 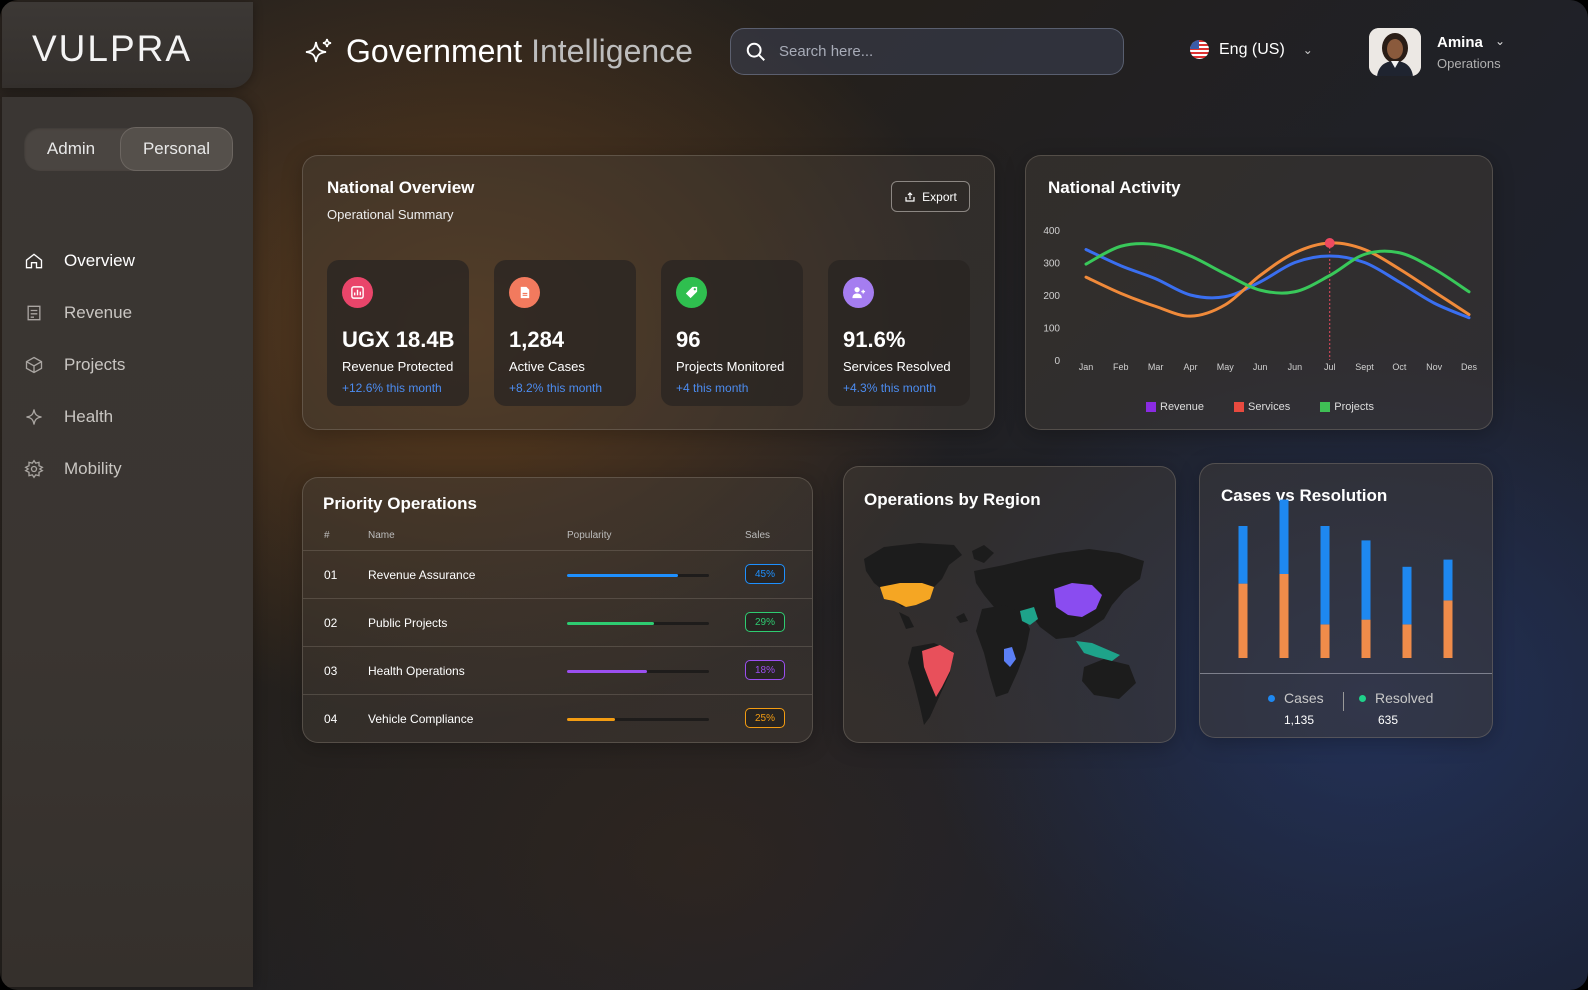 What do you see at coordinates (1388, 720) in the screenshot?
I see `resolved-total: 635` at bounding box center [1388, 720].